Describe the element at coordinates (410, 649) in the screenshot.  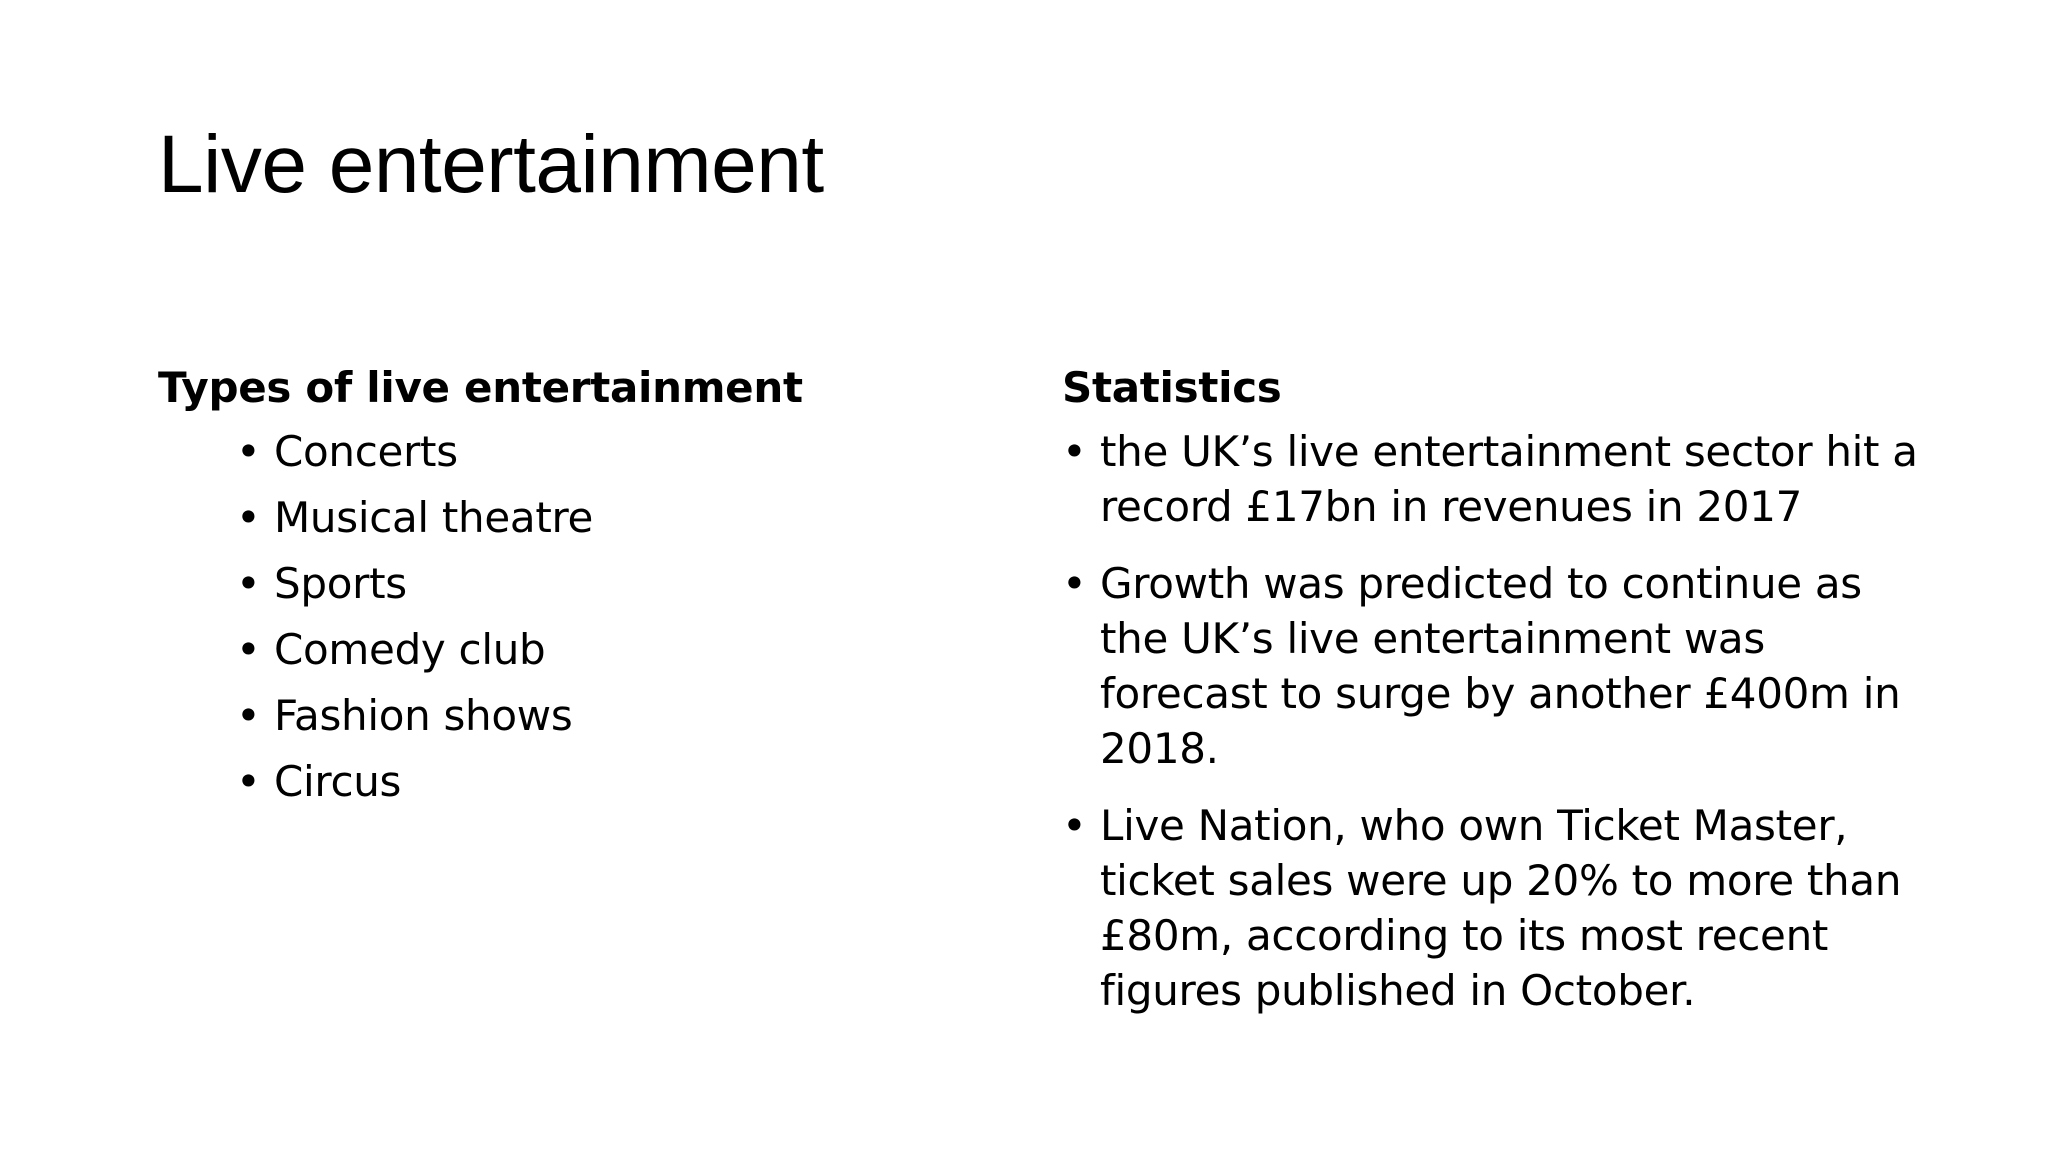
I see `list-item-text: Comedy club` at that location.